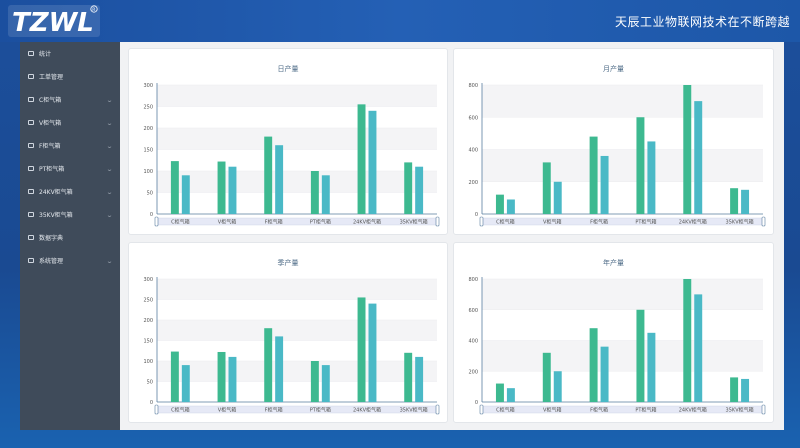  I want to click on y-tick-label: 150, so click(148, 151).